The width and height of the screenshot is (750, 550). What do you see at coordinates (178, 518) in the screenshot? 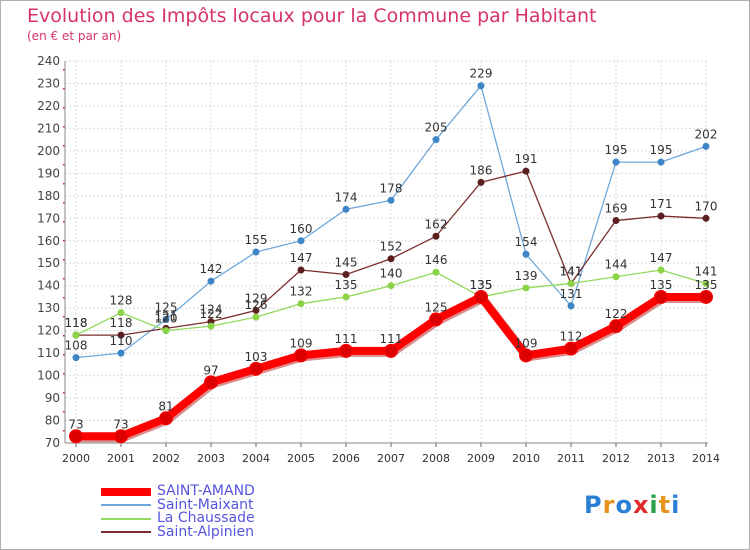
I see `legend-item: La Chaussade` at bounding box center [178, 518].